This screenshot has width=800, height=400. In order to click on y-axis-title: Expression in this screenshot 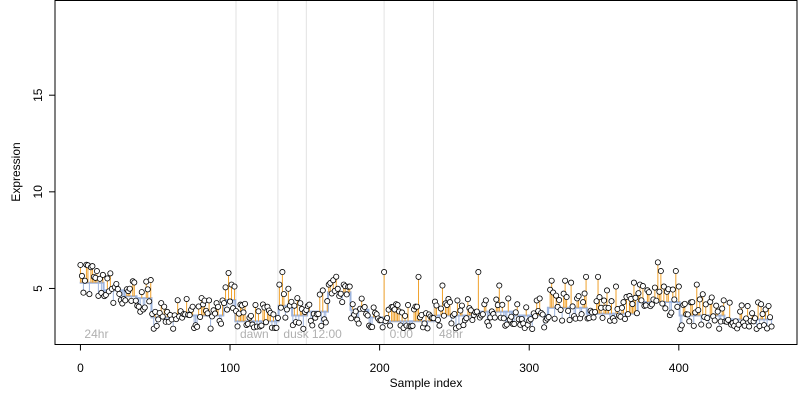, I will do `click(16, 171)`.